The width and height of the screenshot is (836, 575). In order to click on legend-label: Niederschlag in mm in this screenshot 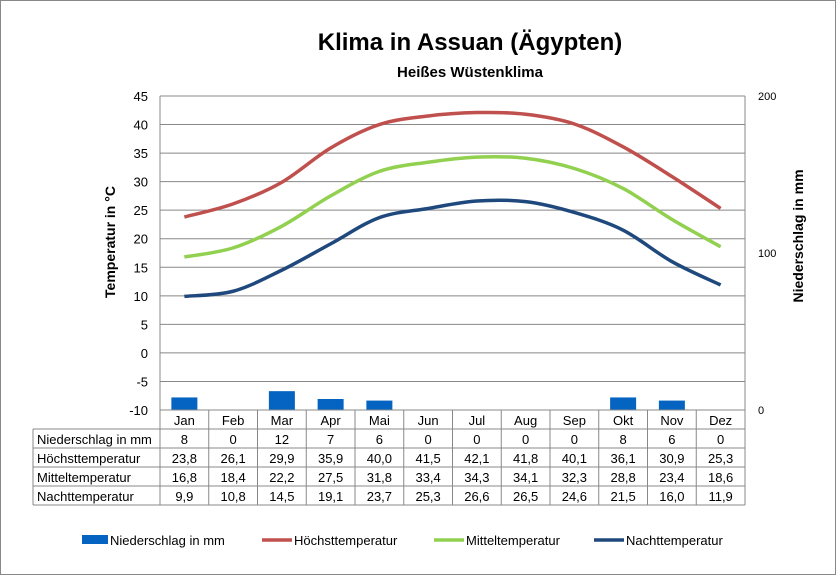, I will do `click(167, 540)`.